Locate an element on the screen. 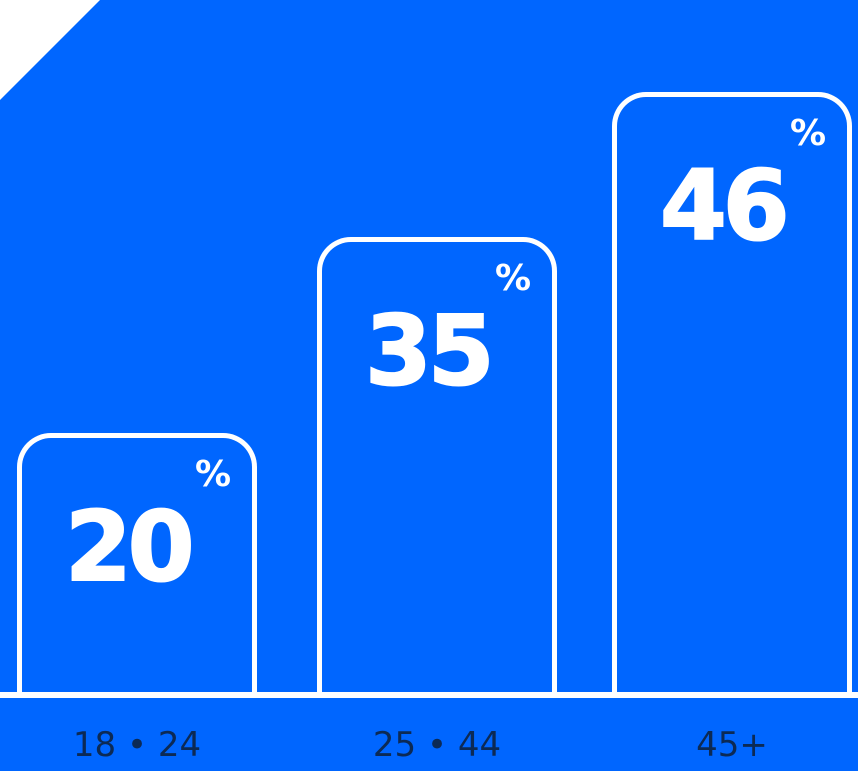 This screenshot has height=771, width=858. category-label: 25 • 44 is located at coordinates (437, 745).